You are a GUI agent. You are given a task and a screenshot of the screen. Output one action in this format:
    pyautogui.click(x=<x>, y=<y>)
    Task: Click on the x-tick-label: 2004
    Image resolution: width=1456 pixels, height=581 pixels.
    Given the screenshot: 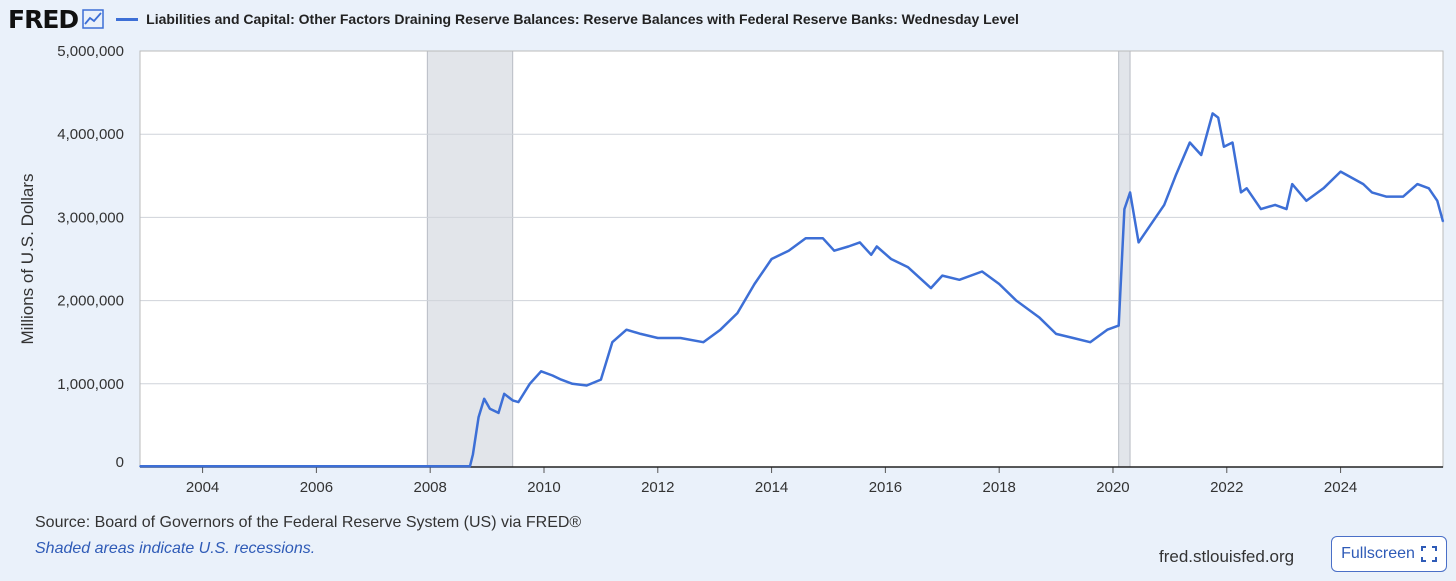 What is the action you would take?
    pyautogui.click(x=202, y=487)
    